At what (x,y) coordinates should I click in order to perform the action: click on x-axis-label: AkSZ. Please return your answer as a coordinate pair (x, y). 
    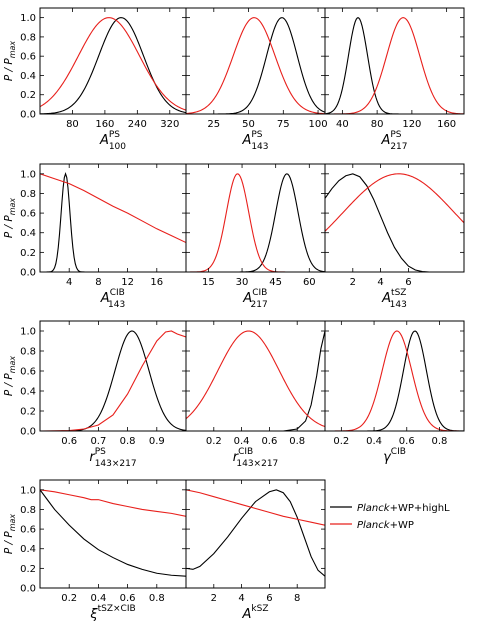
    Looking at the image, I should click on (255, 613).